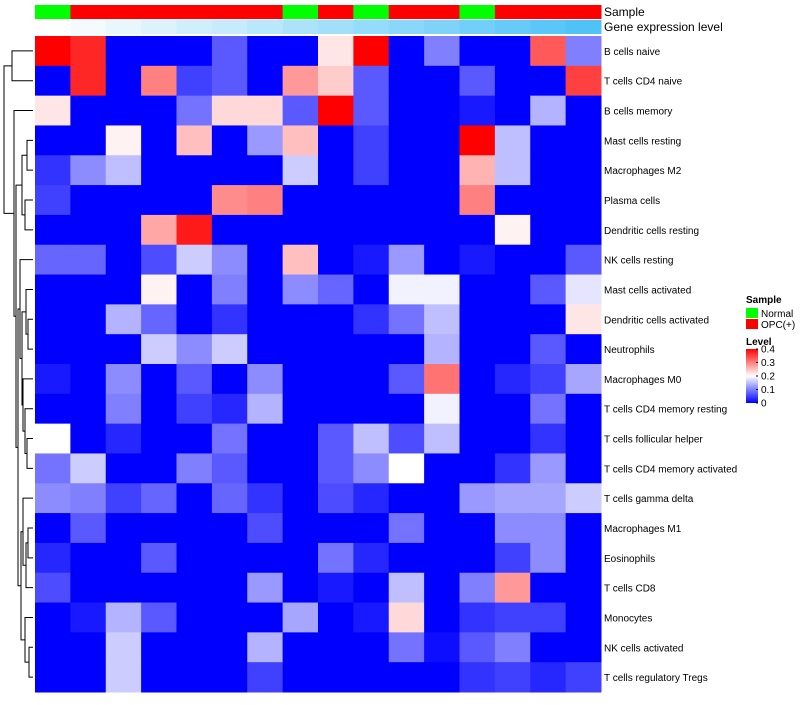 The width and height of the screenshot is (800, 705). I want to click on row-label: B cells memory, so click(638, 112).